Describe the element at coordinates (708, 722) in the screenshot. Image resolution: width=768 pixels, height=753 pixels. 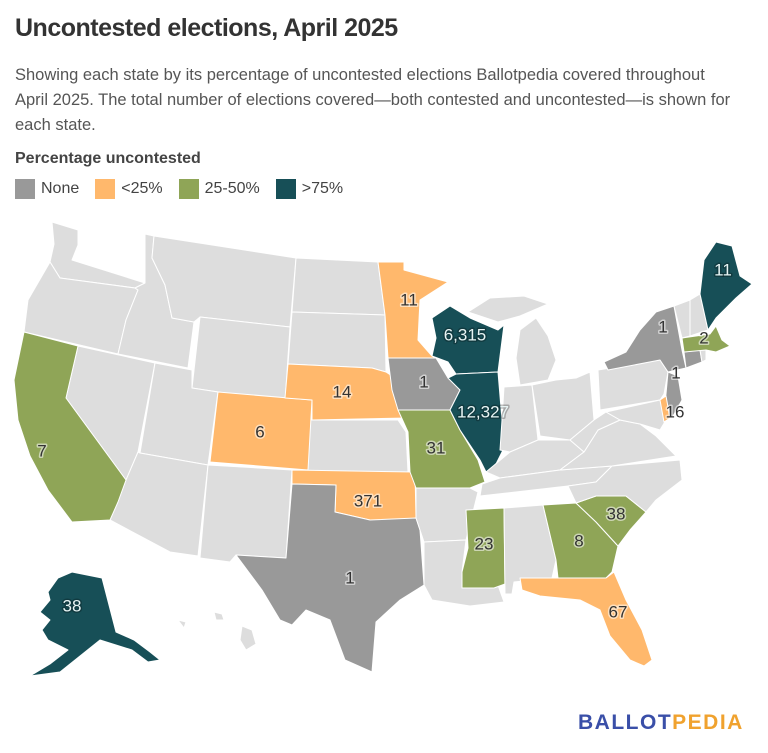
I see `logo-pedia: PEDIA` at that location.